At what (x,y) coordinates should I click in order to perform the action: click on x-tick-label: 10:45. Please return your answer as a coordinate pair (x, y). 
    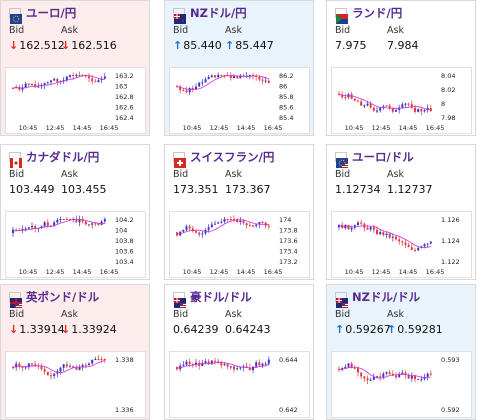
    Looking at the image, I should click on (354, 272).